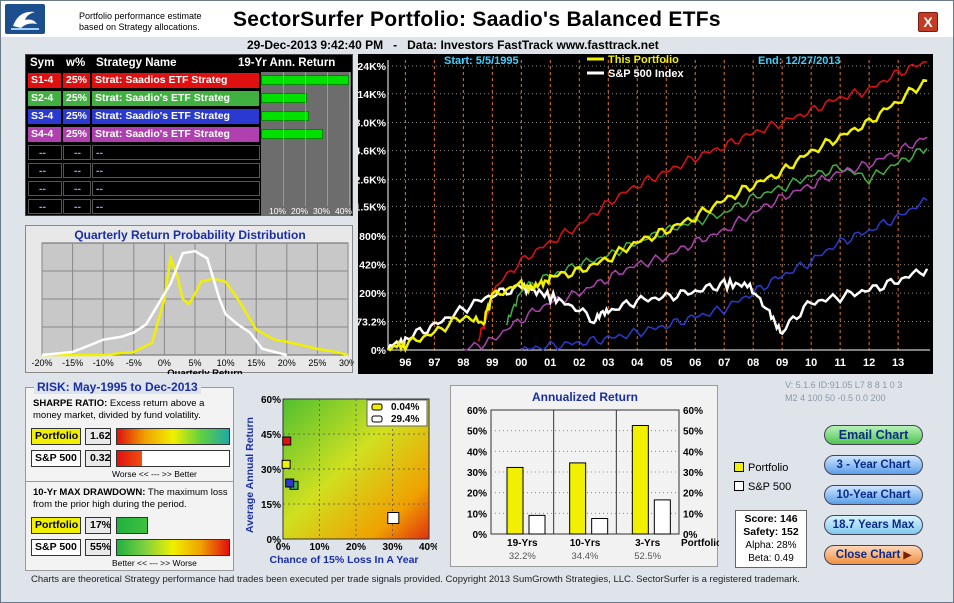 Image resolution: width=954 pixels, height=603 pixels. Describe the element at coordinates (585, 556) in the screenshot. I see `annual-category-value: 34.4%` at that location.